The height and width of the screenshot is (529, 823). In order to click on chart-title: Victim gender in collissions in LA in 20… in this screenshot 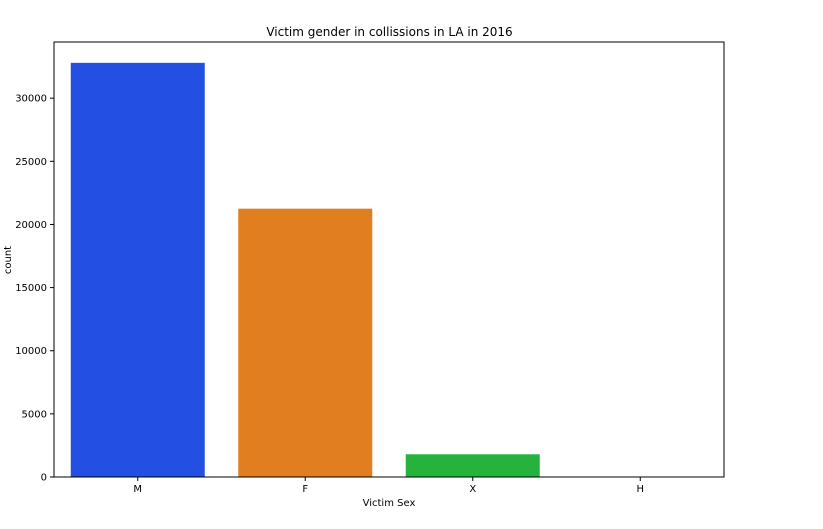, I will do `click(389, 32)`.